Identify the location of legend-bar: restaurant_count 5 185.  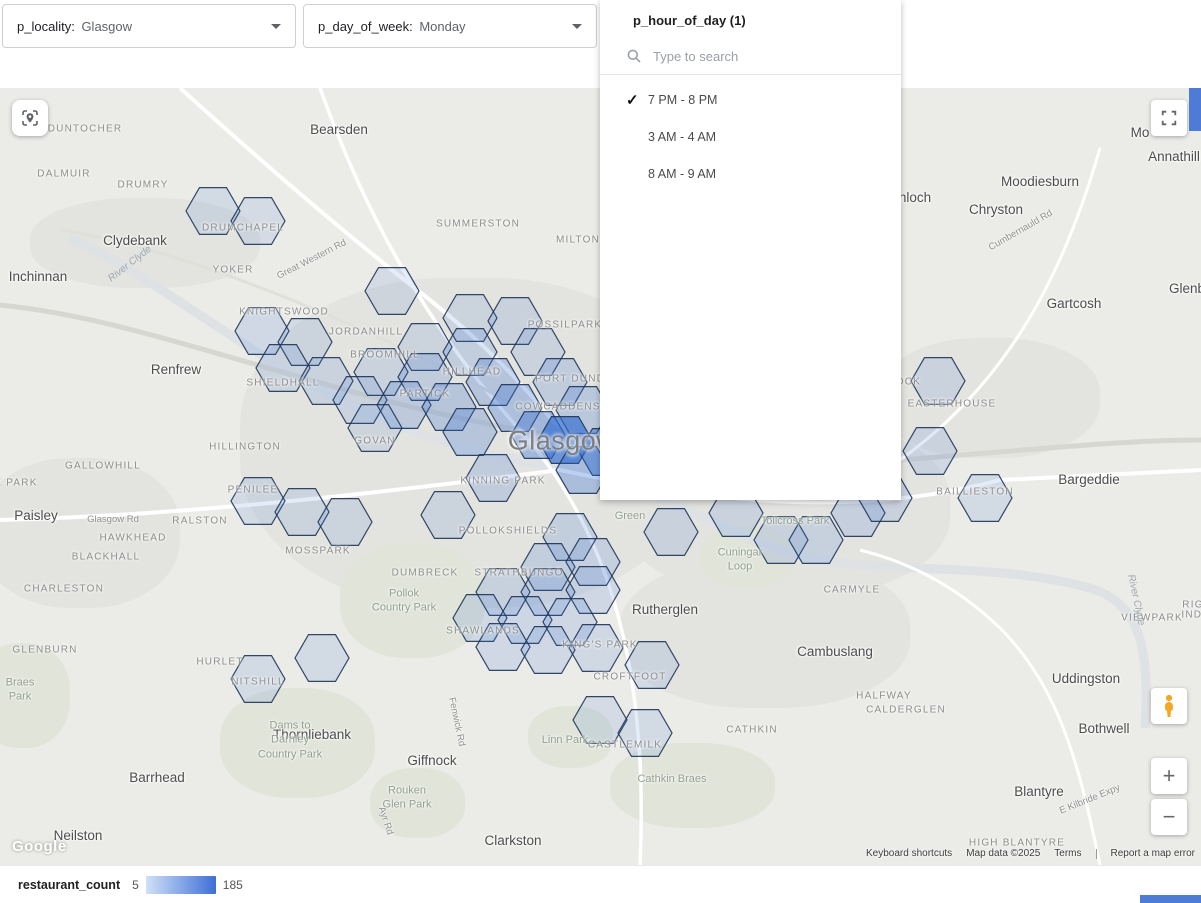
(600, 884).